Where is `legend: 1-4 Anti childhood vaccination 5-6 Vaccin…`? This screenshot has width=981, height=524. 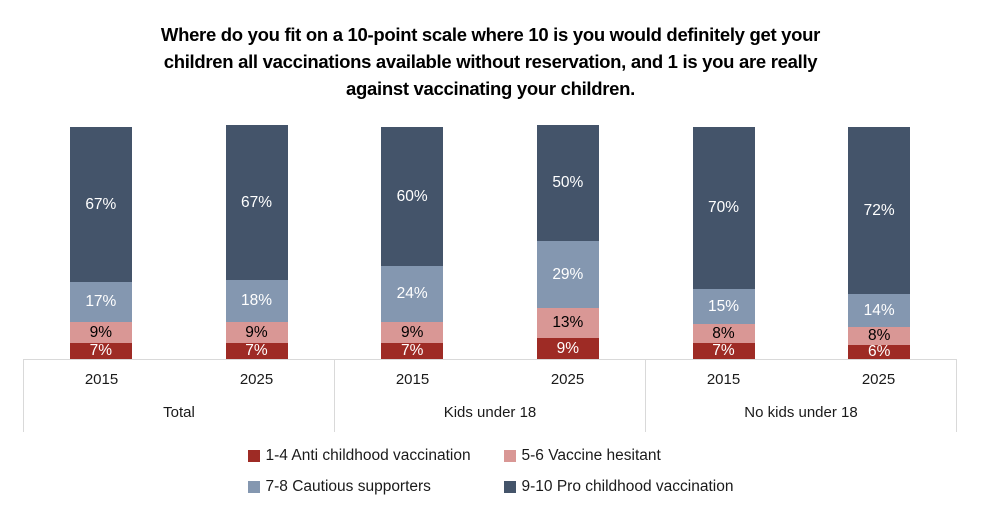
legend: 1-4 Anti childhood vaccination 5-6 Vaccin… is located at coordinates (490, 471).